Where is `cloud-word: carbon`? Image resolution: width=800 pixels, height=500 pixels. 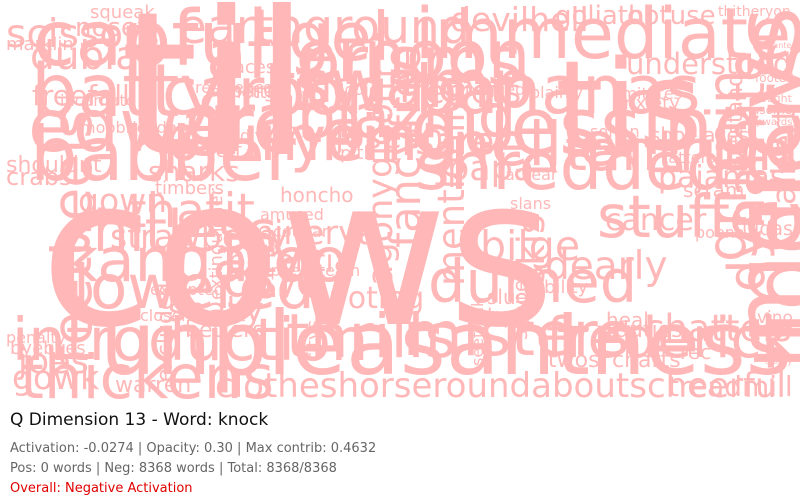
cloud-word: carbon is located at coordinates (274, 92).